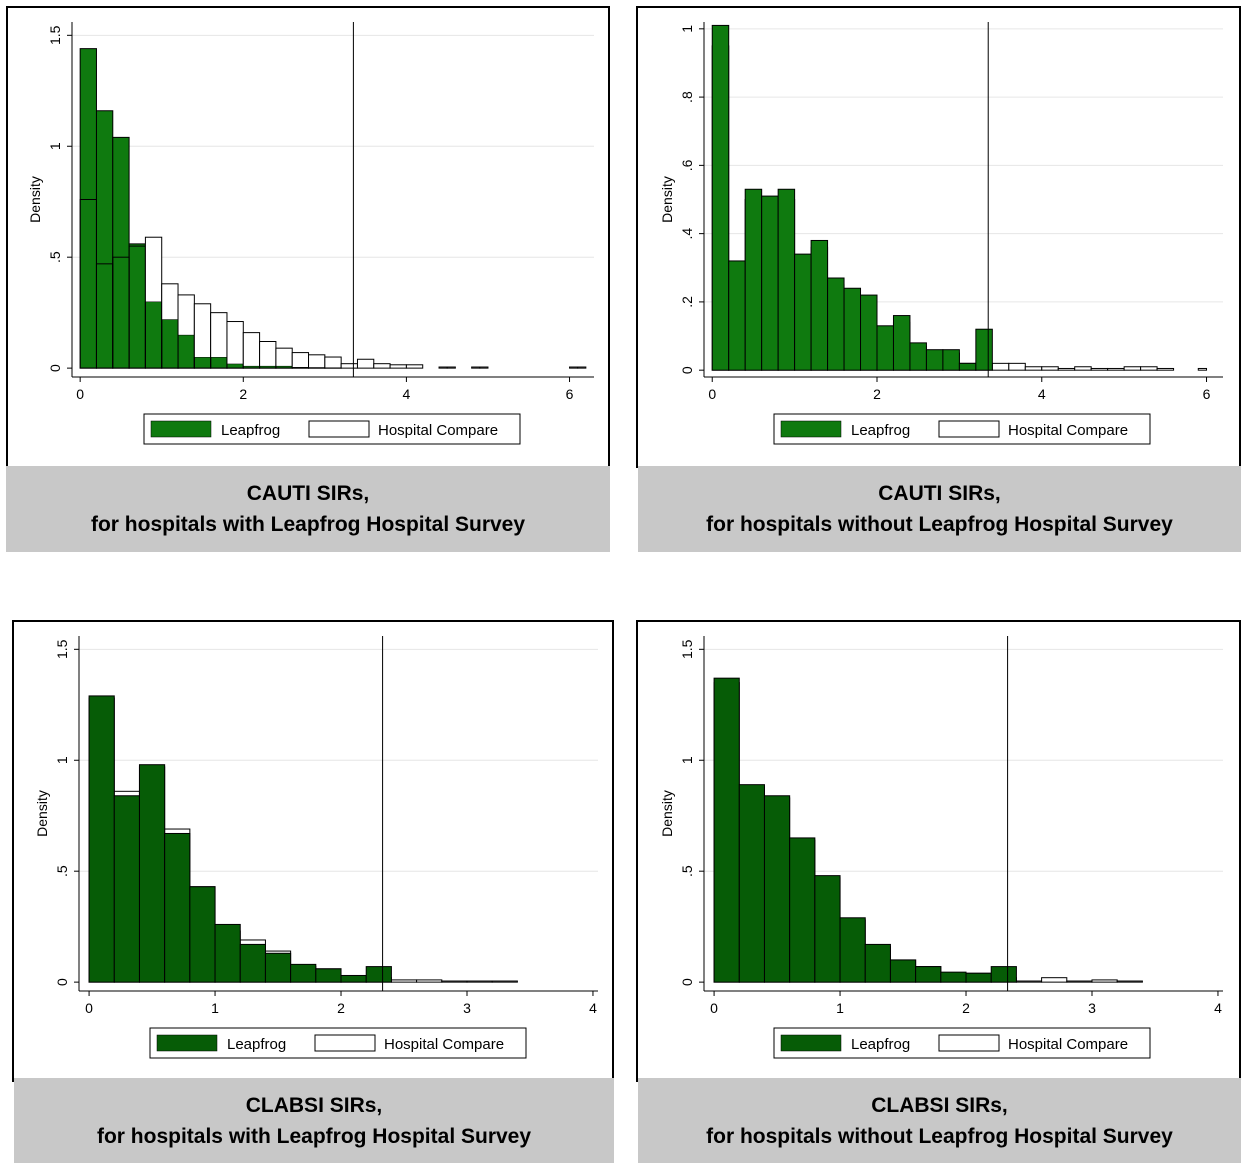 This screenshot has height=1163, width=1241. I want to click on x-tick-label: 4, so click(1042, 394).